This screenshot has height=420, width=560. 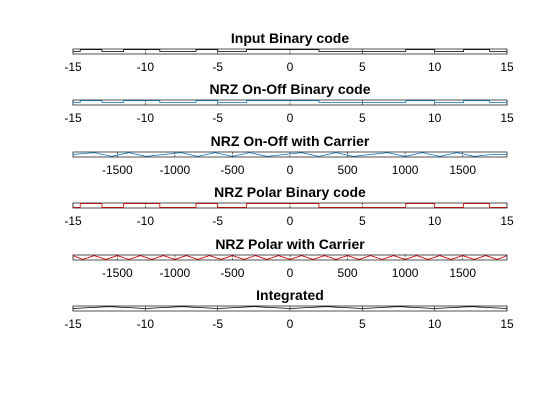 I want to click on subplot-6: Integrated -15 -10 -5 0 5 10 15, so click(x=289, y=309).